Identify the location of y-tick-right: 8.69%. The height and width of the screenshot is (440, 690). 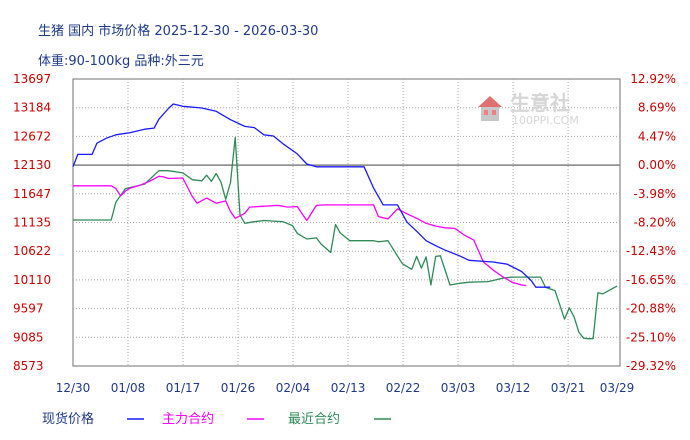
(657, 108).